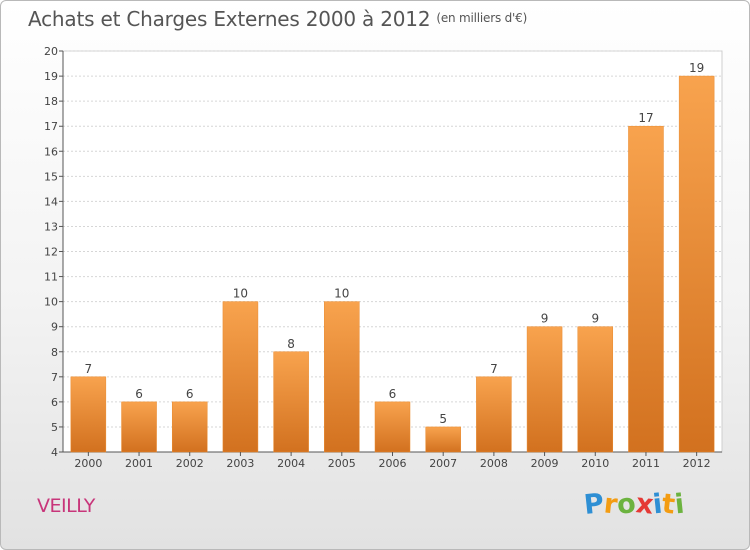 The width and height of the screenshot is (750, 550). I want to click on y-tick-label: 15, so click(51, 176).